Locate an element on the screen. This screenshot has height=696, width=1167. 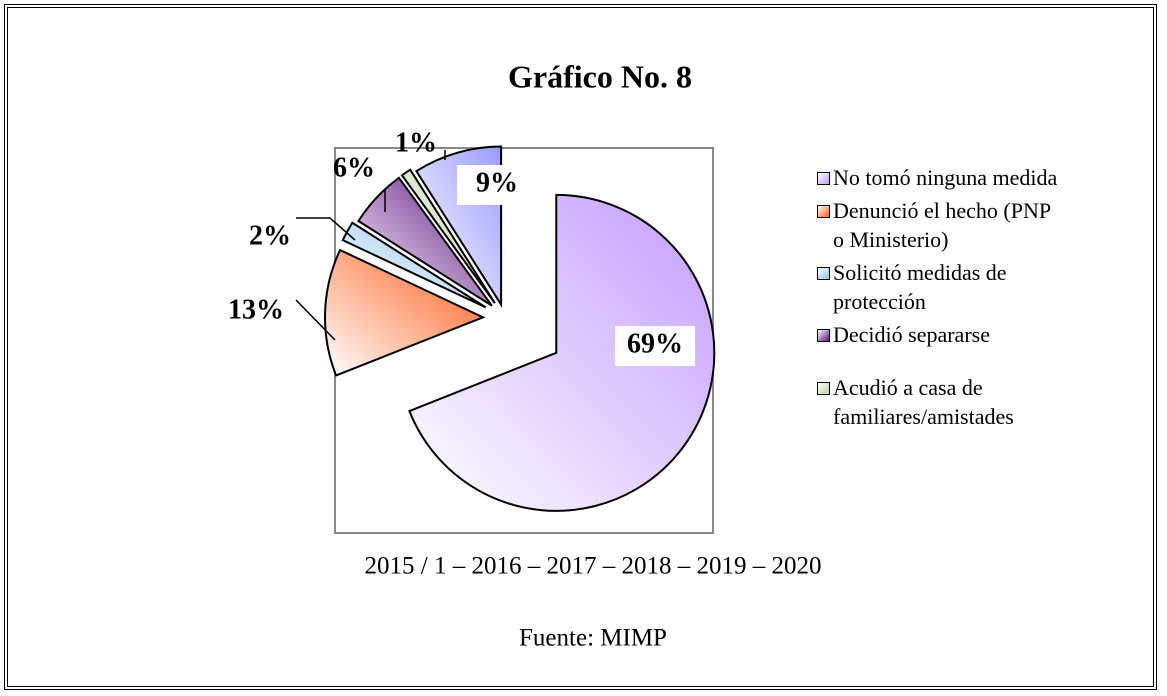
legend-entry: Solicitó medidas de protección is located at coordinates (937, 287).